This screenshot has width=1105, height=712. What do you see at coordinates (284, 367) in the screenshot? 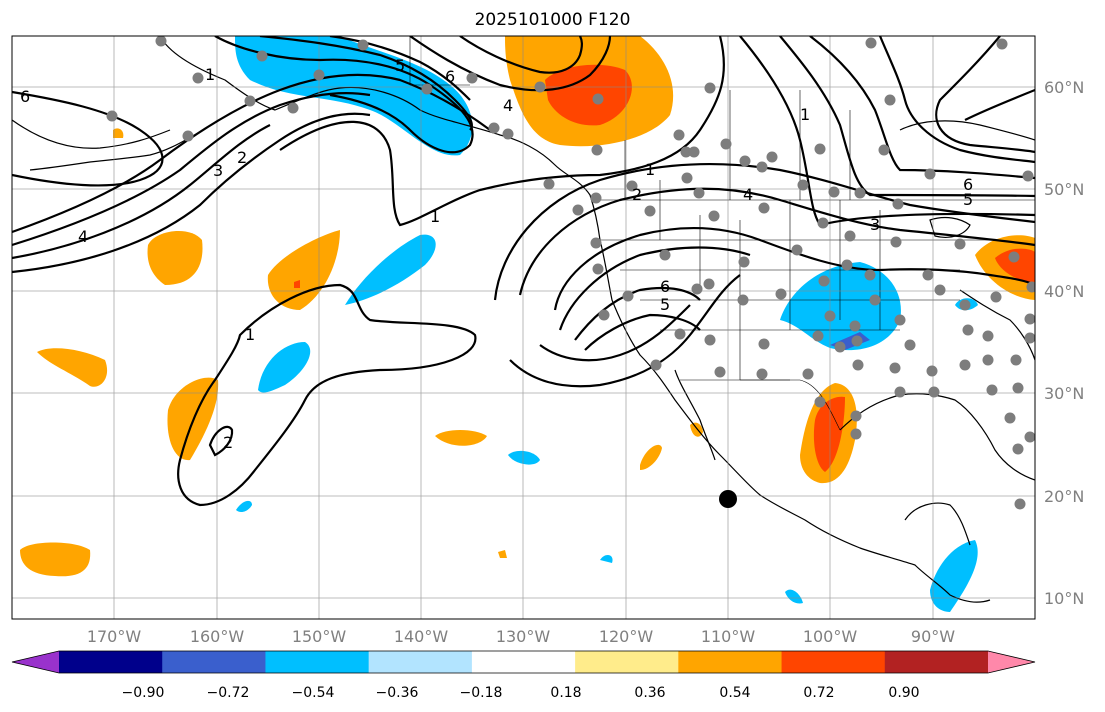
I see `negative-shade-pacific-south` at bounding box center [284, 367].